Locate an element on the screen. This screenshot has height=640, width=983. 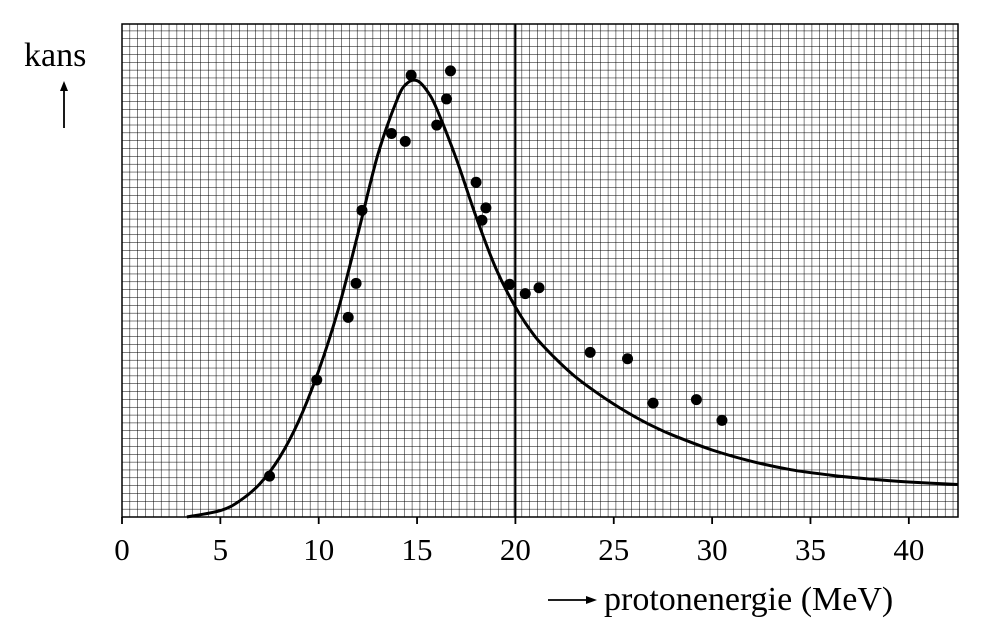
x-tick-label: 10 is located at coordinates (318, 549).